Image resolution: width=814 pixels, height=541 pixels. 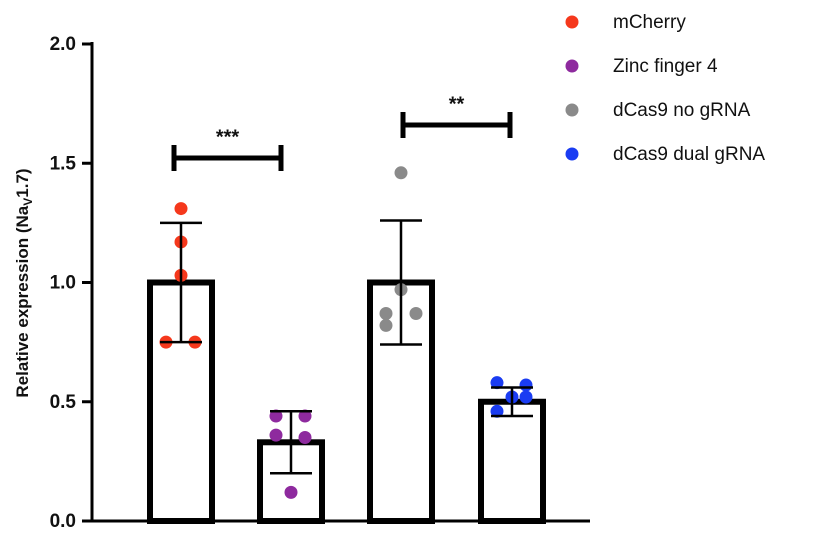 What do you see at coordinates (512, 461) in the screenshot?
I see `bar` at bounding box center [512, 461].